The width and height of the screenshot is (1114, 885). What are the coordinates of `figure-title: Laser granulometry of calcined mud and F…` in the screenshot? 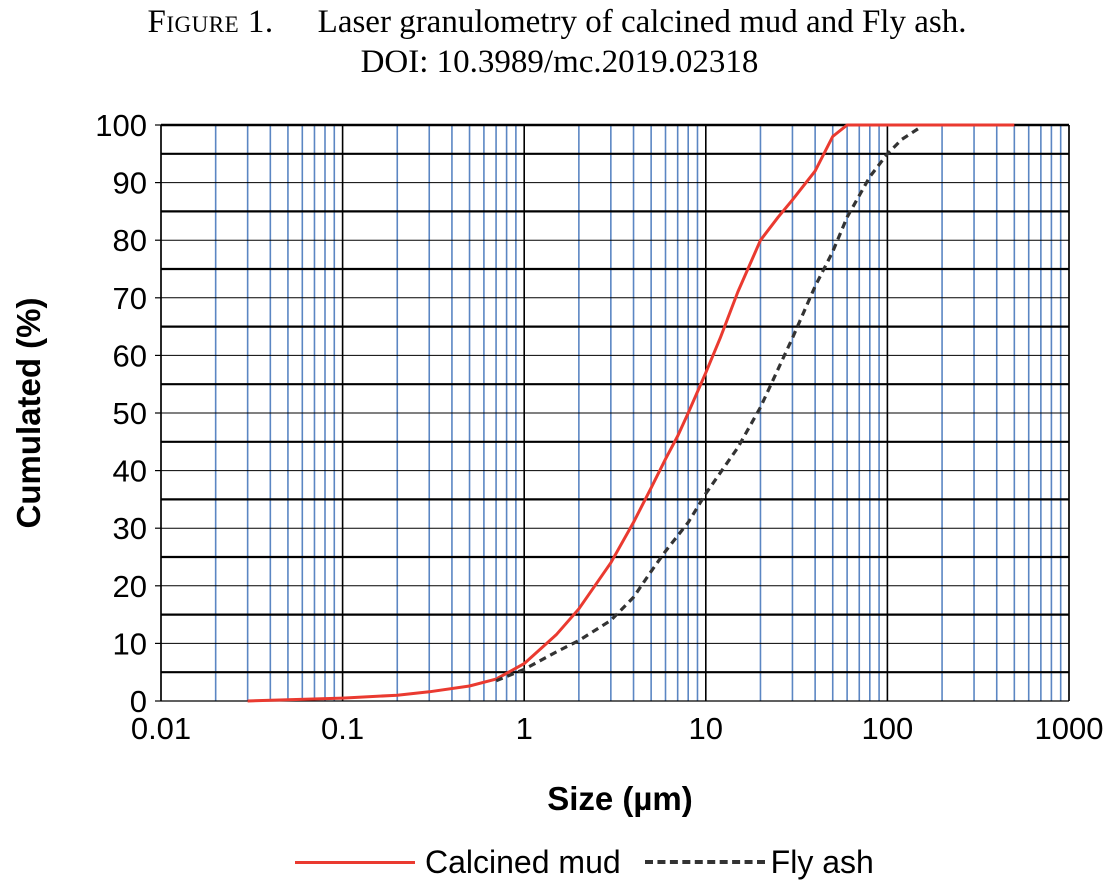 It's located at (642, 22).